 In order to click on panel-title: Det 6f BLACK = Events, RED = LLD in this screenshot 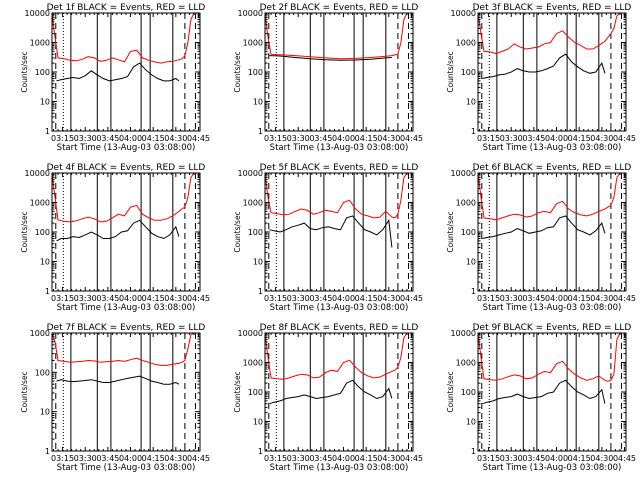, I will do `click(552, 168)`.